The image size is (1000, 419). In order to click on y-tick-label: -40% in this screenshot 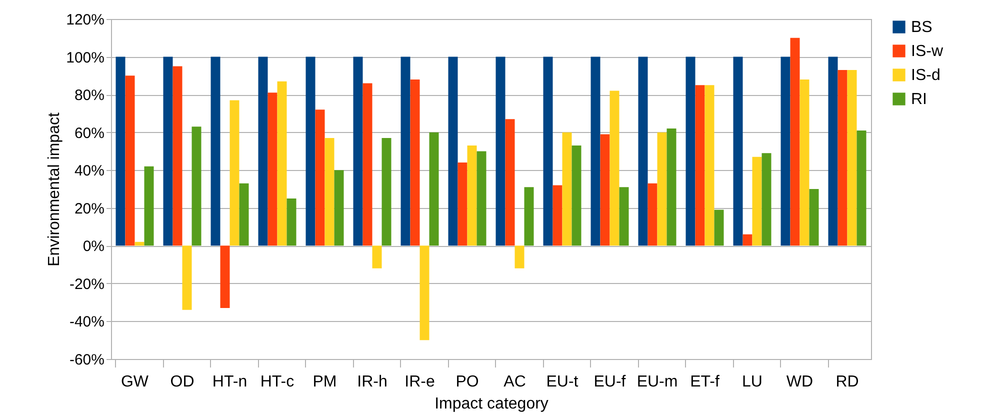, I will do `click(86, 322)`.